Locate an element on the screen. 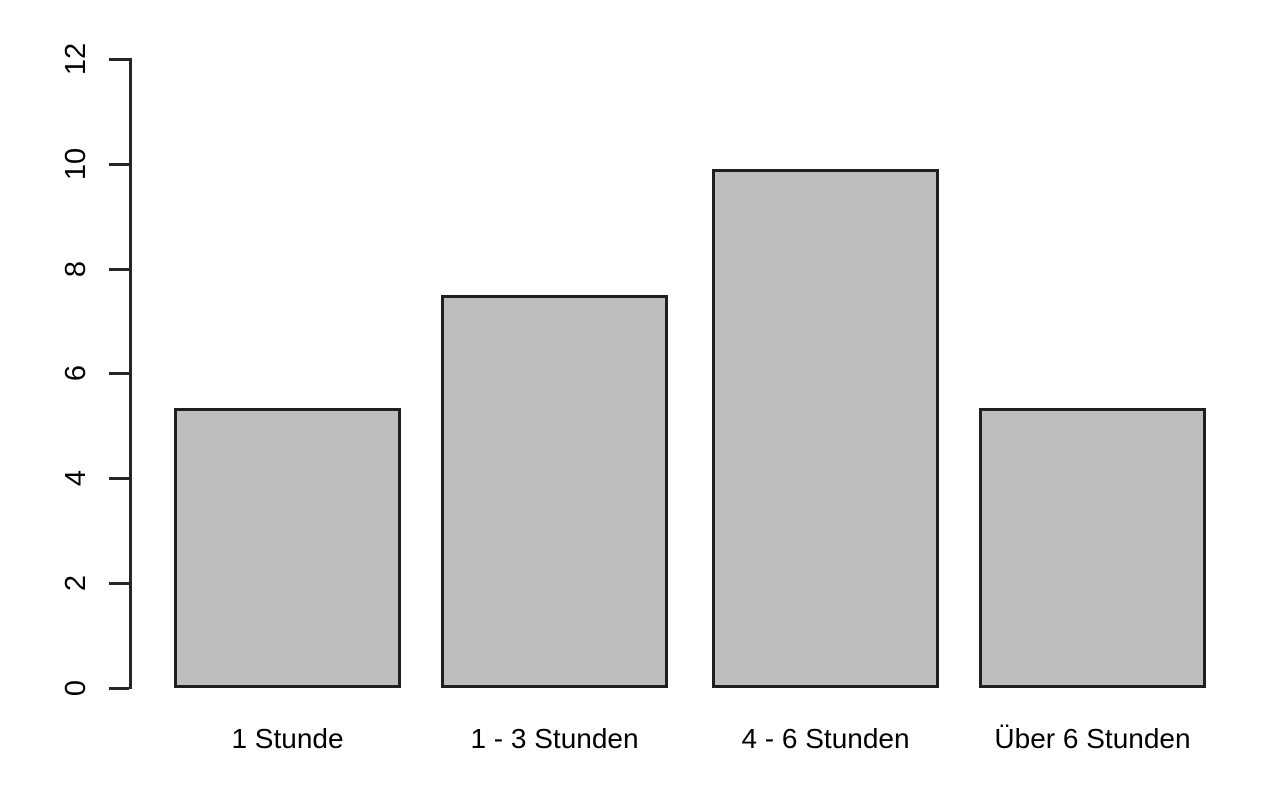  y-tick-label: 10 is located at coordinates (75, 163).